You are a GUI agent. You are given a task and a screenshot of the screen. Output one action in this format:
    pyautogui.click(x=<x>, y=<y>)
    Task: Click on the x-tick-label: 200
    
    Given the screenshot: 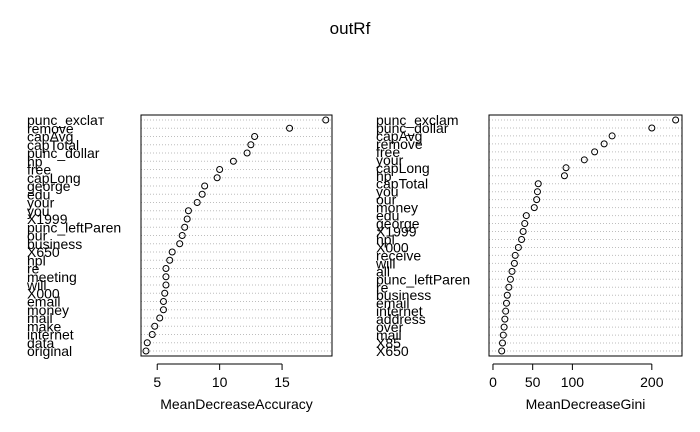 What is the action you would take?
    pyautogui.click(x=652, y=382)
    